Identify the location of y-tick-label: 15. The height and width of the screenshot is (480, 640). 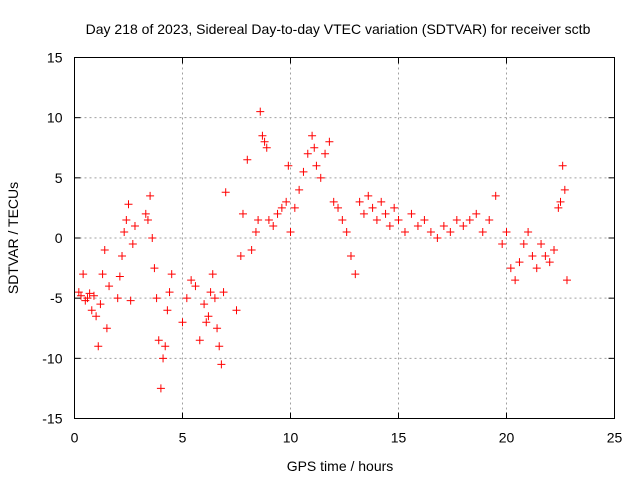
(55, 58).